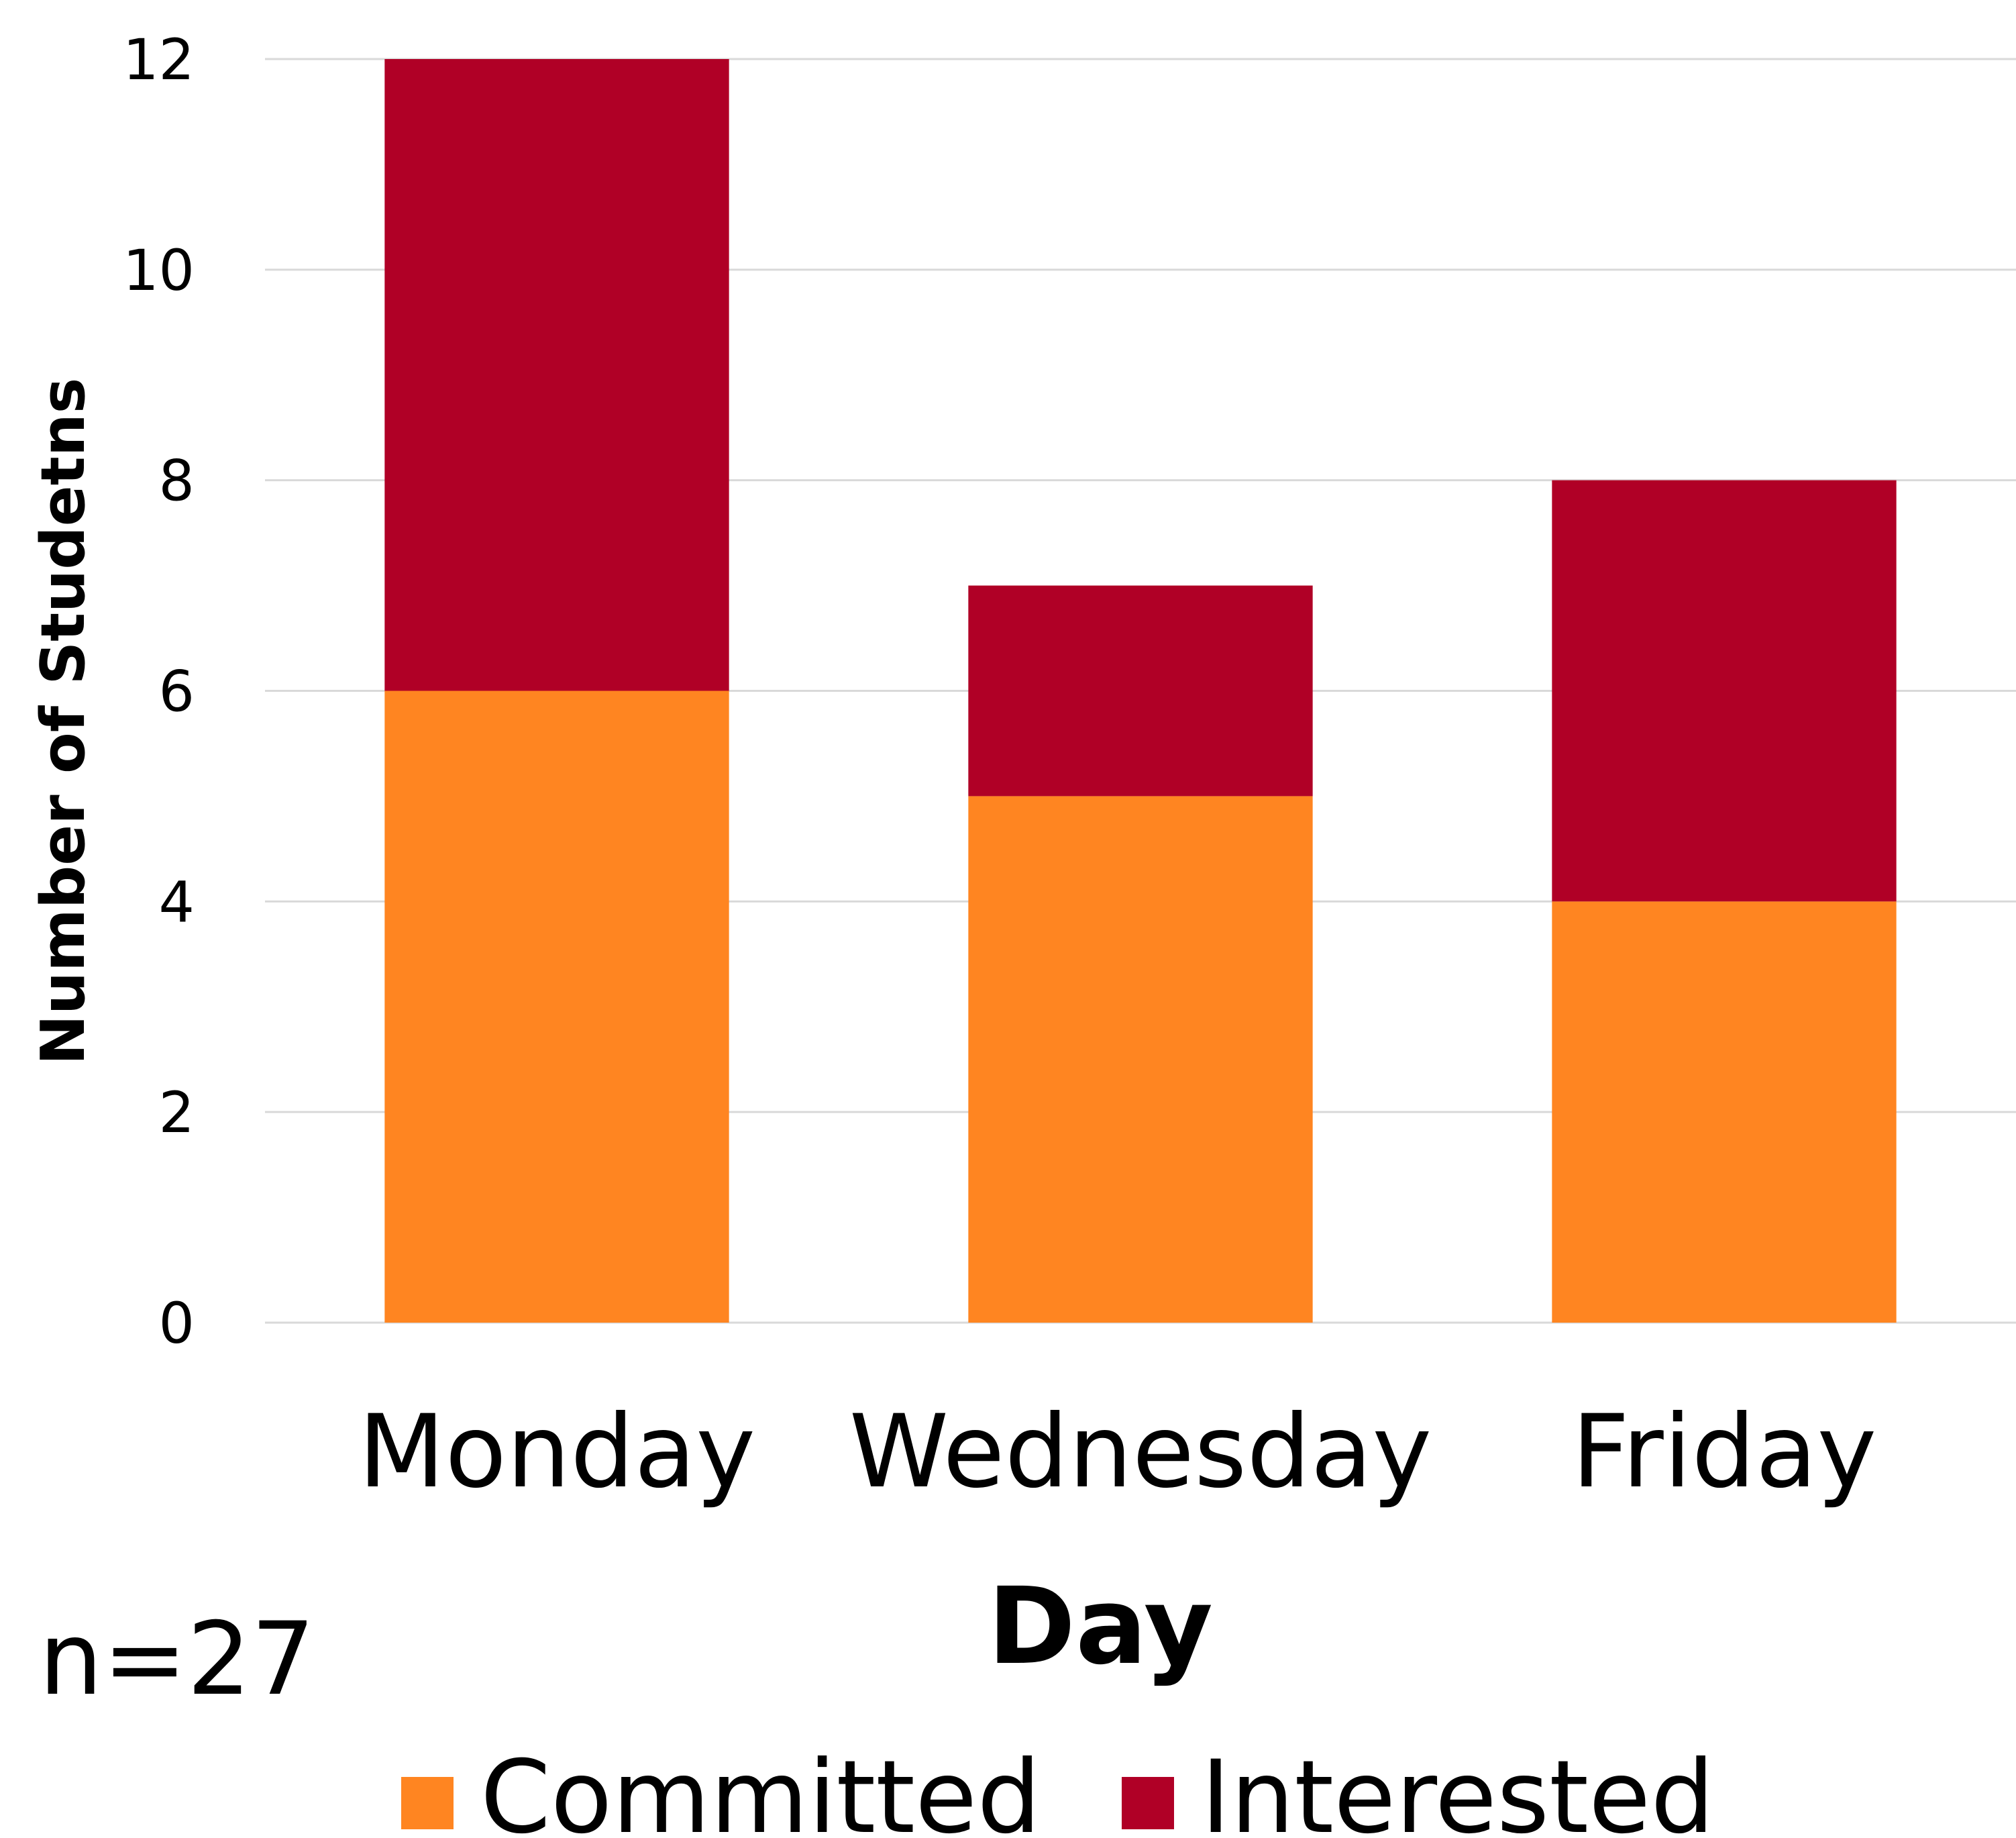 This screenshot has width=2016, height=1838. What do you see at coordinates (177, 1112) in the screenshot?
I see `y-tick-label: 2` at bounding box center [177, 1112].